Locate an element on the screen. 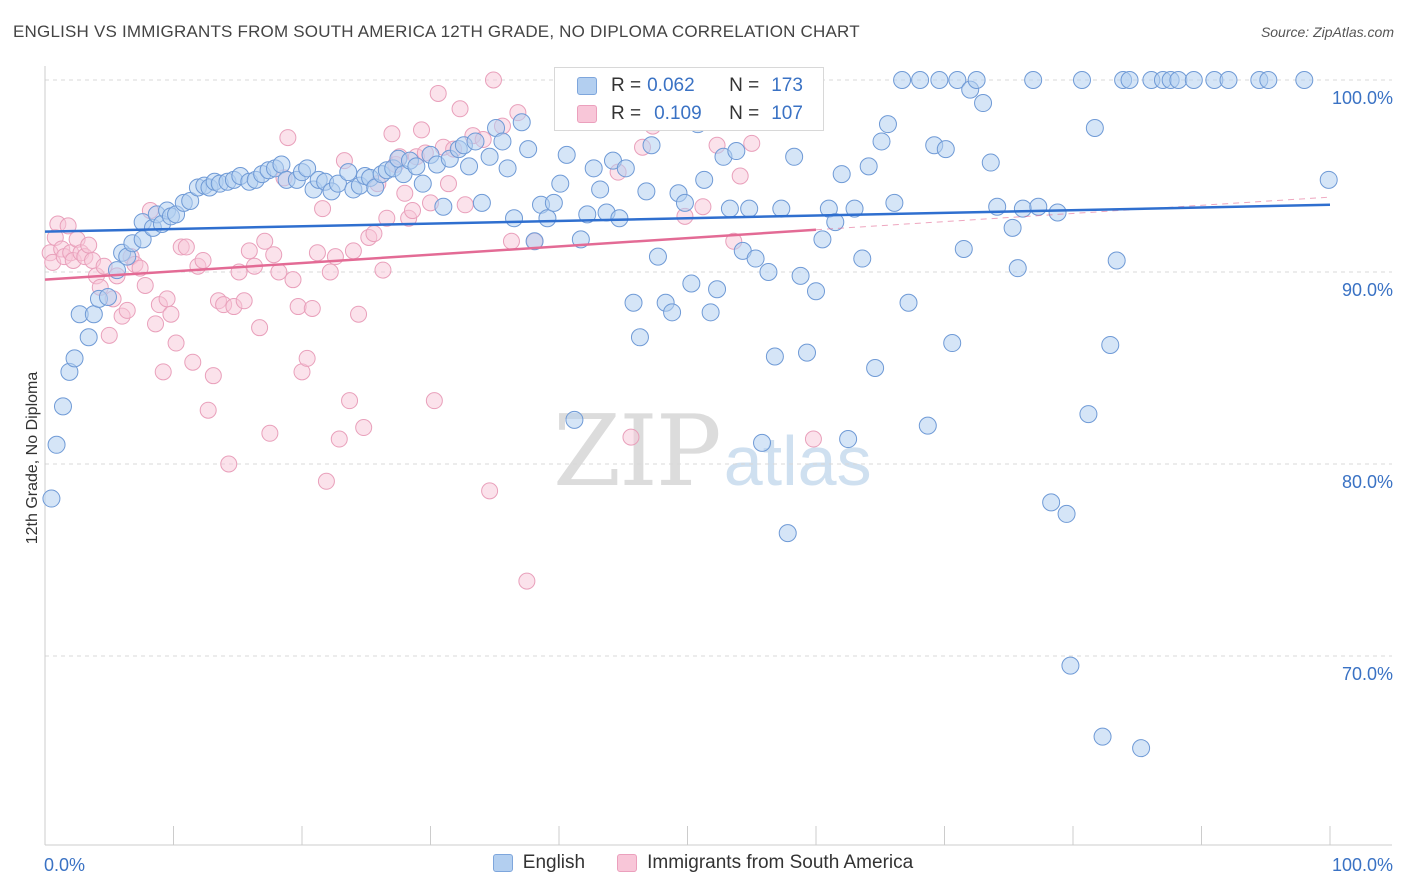  english-r-label: R = is located at coordinates (626, 85).